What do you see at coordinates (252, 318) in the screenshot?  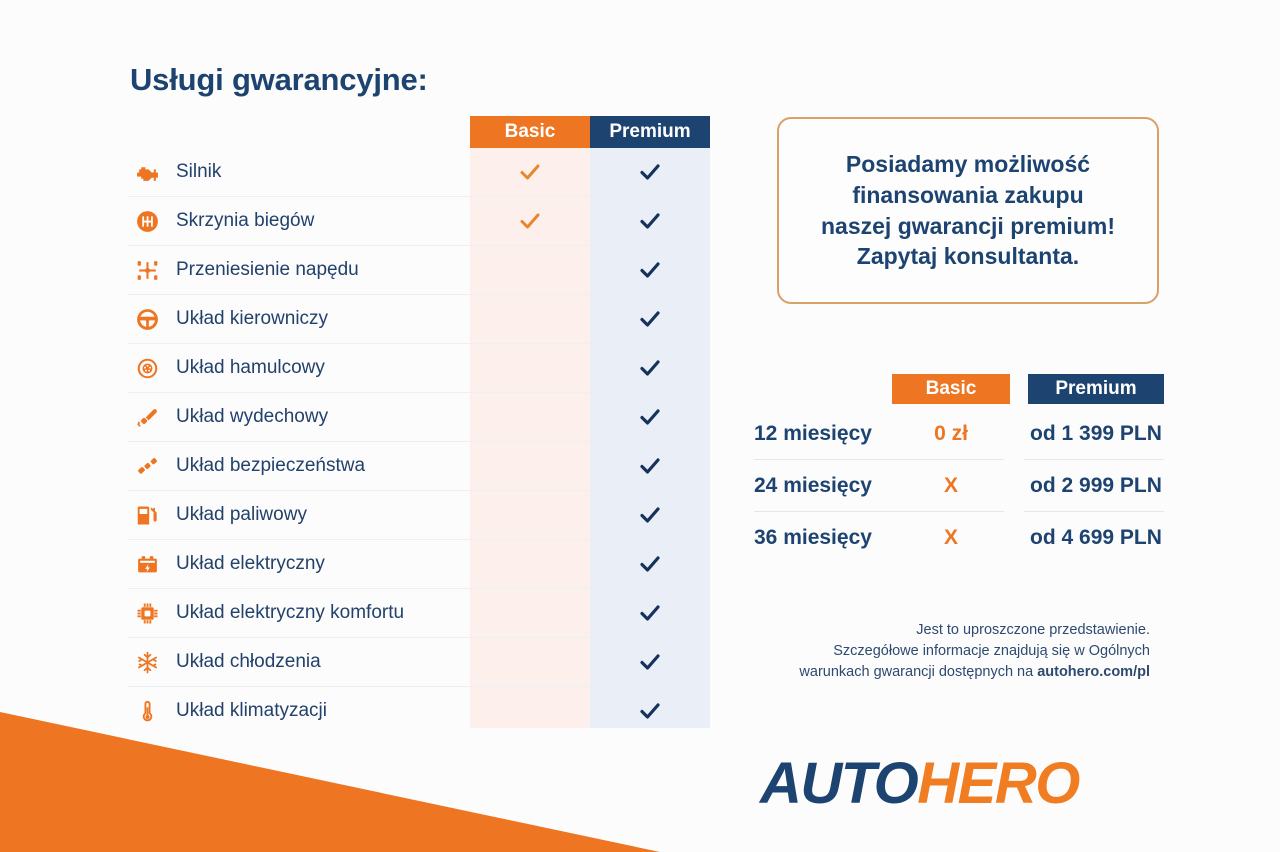 I see `row-label: Układ kierowniczy` at bounding box center [252, 318].